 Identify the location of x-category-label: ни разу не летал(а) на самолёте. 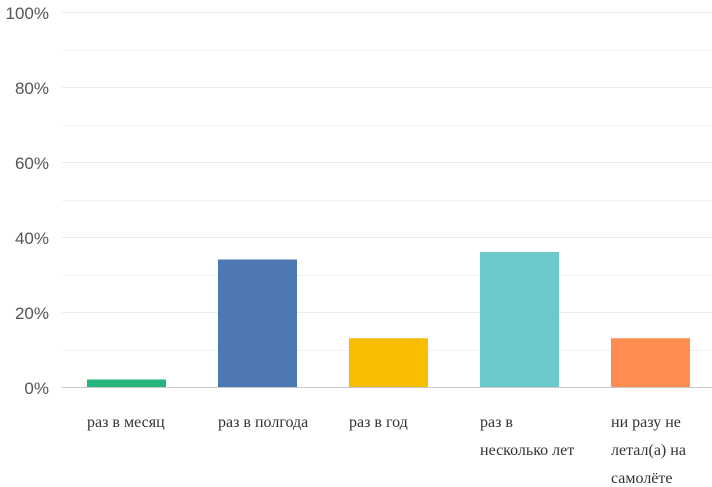
(648, 450).